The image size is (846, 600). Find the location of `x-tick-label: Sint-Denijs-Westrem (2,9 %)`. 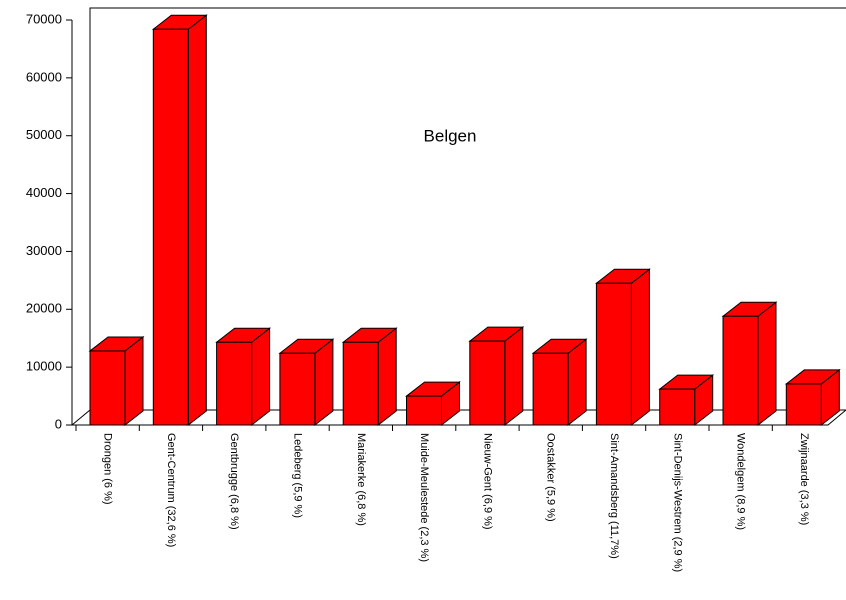

x-tick-label: Sint-Denijs-Westrem (2,9 %) is located at coordinates (677, 502).